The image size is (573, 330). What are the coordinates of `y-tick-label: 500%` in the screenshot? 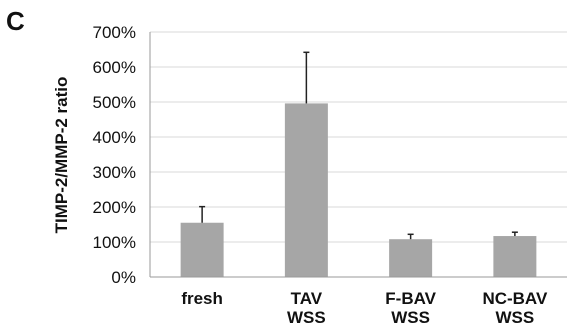 It's located at (114, 102).